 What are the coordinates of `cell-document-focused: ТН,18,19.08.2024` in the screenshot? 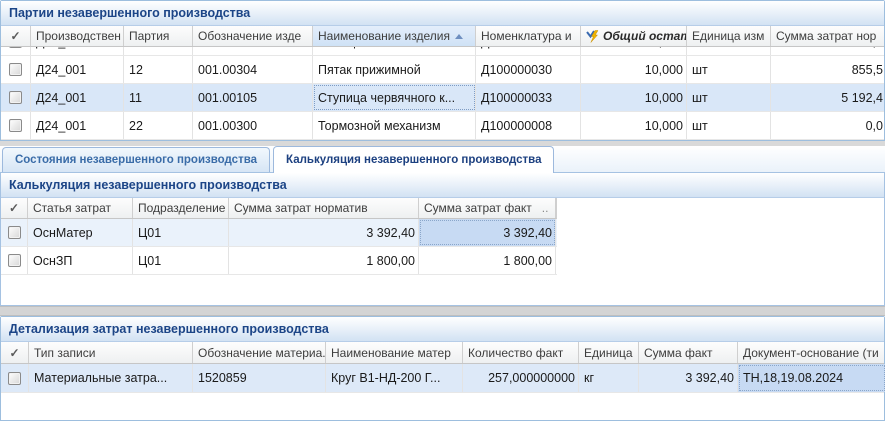 It's located at (811, 378).